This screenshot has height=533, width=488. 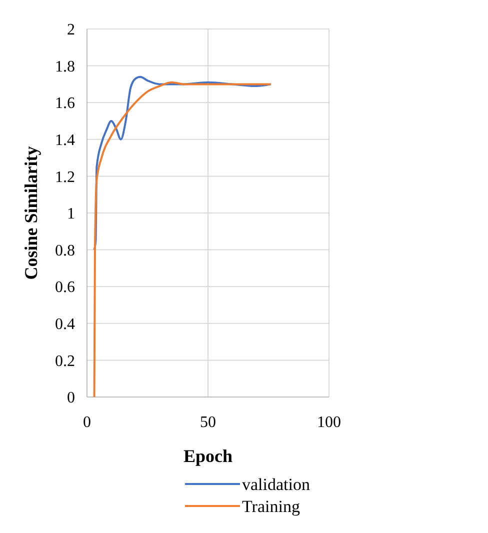 What do you see at coordinates (65, 287) in the screenshot?
I see `y-tick-label: 0.6` at bounding box center [65, 287].